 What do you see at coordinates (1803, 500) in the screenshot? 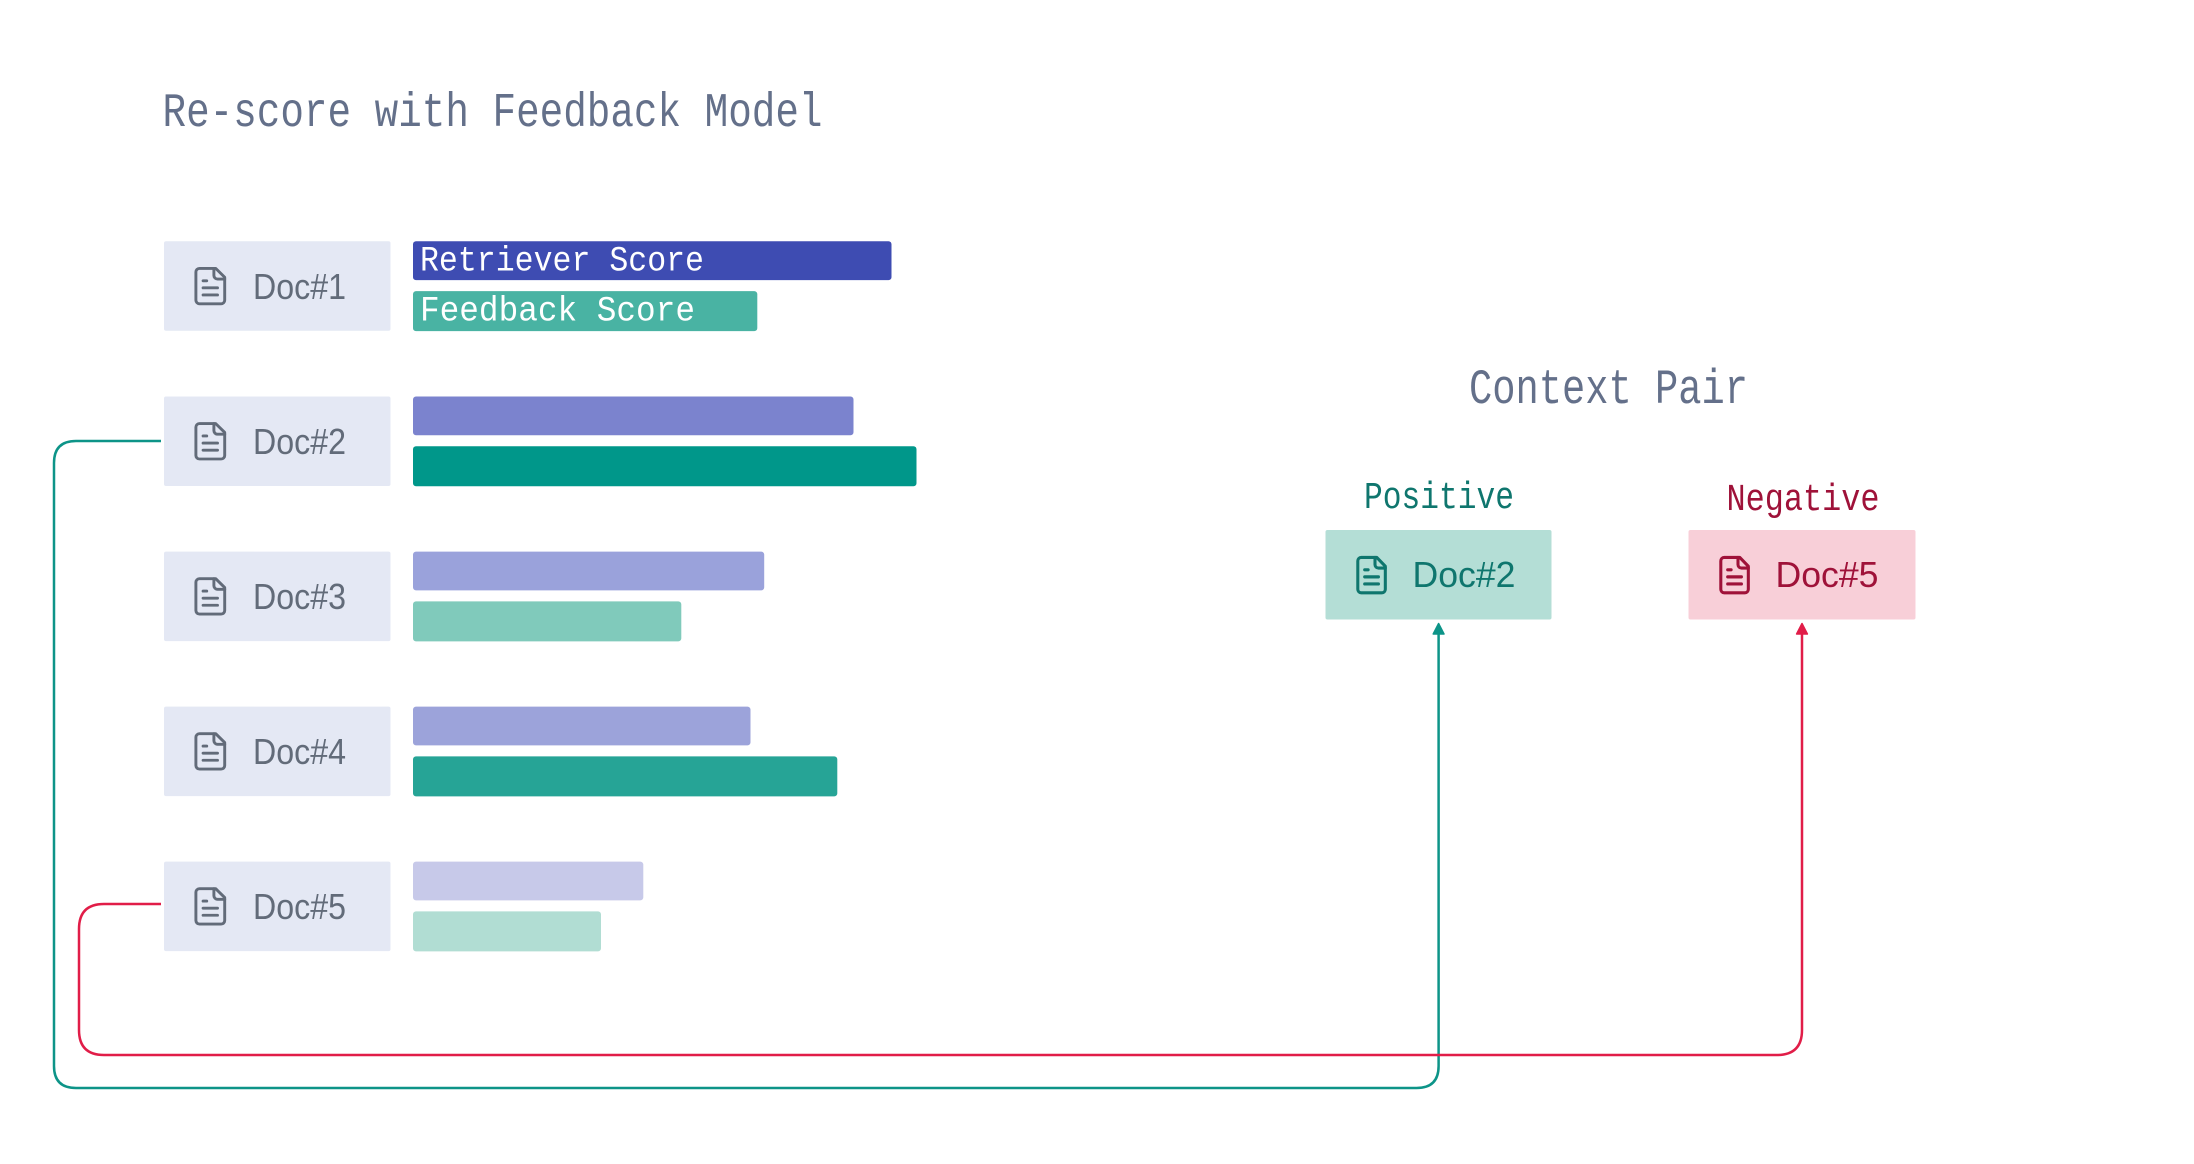
I see `svg-text: Negative` at bounding box center [1803, 500].